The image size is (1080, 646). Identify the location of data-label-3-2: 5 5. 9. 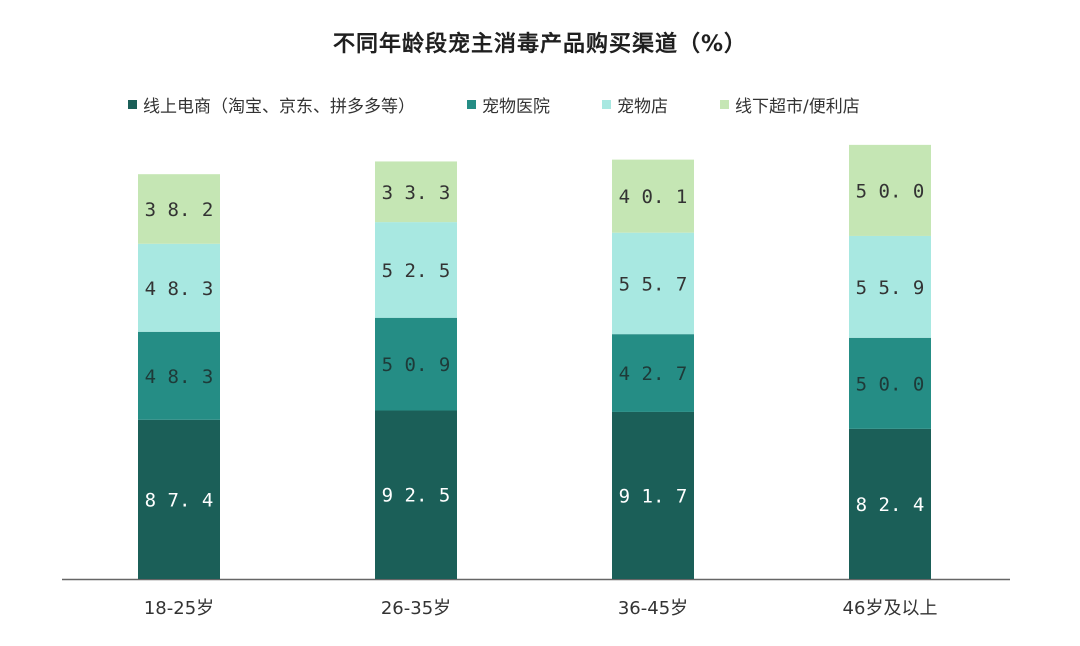
(890, 288).